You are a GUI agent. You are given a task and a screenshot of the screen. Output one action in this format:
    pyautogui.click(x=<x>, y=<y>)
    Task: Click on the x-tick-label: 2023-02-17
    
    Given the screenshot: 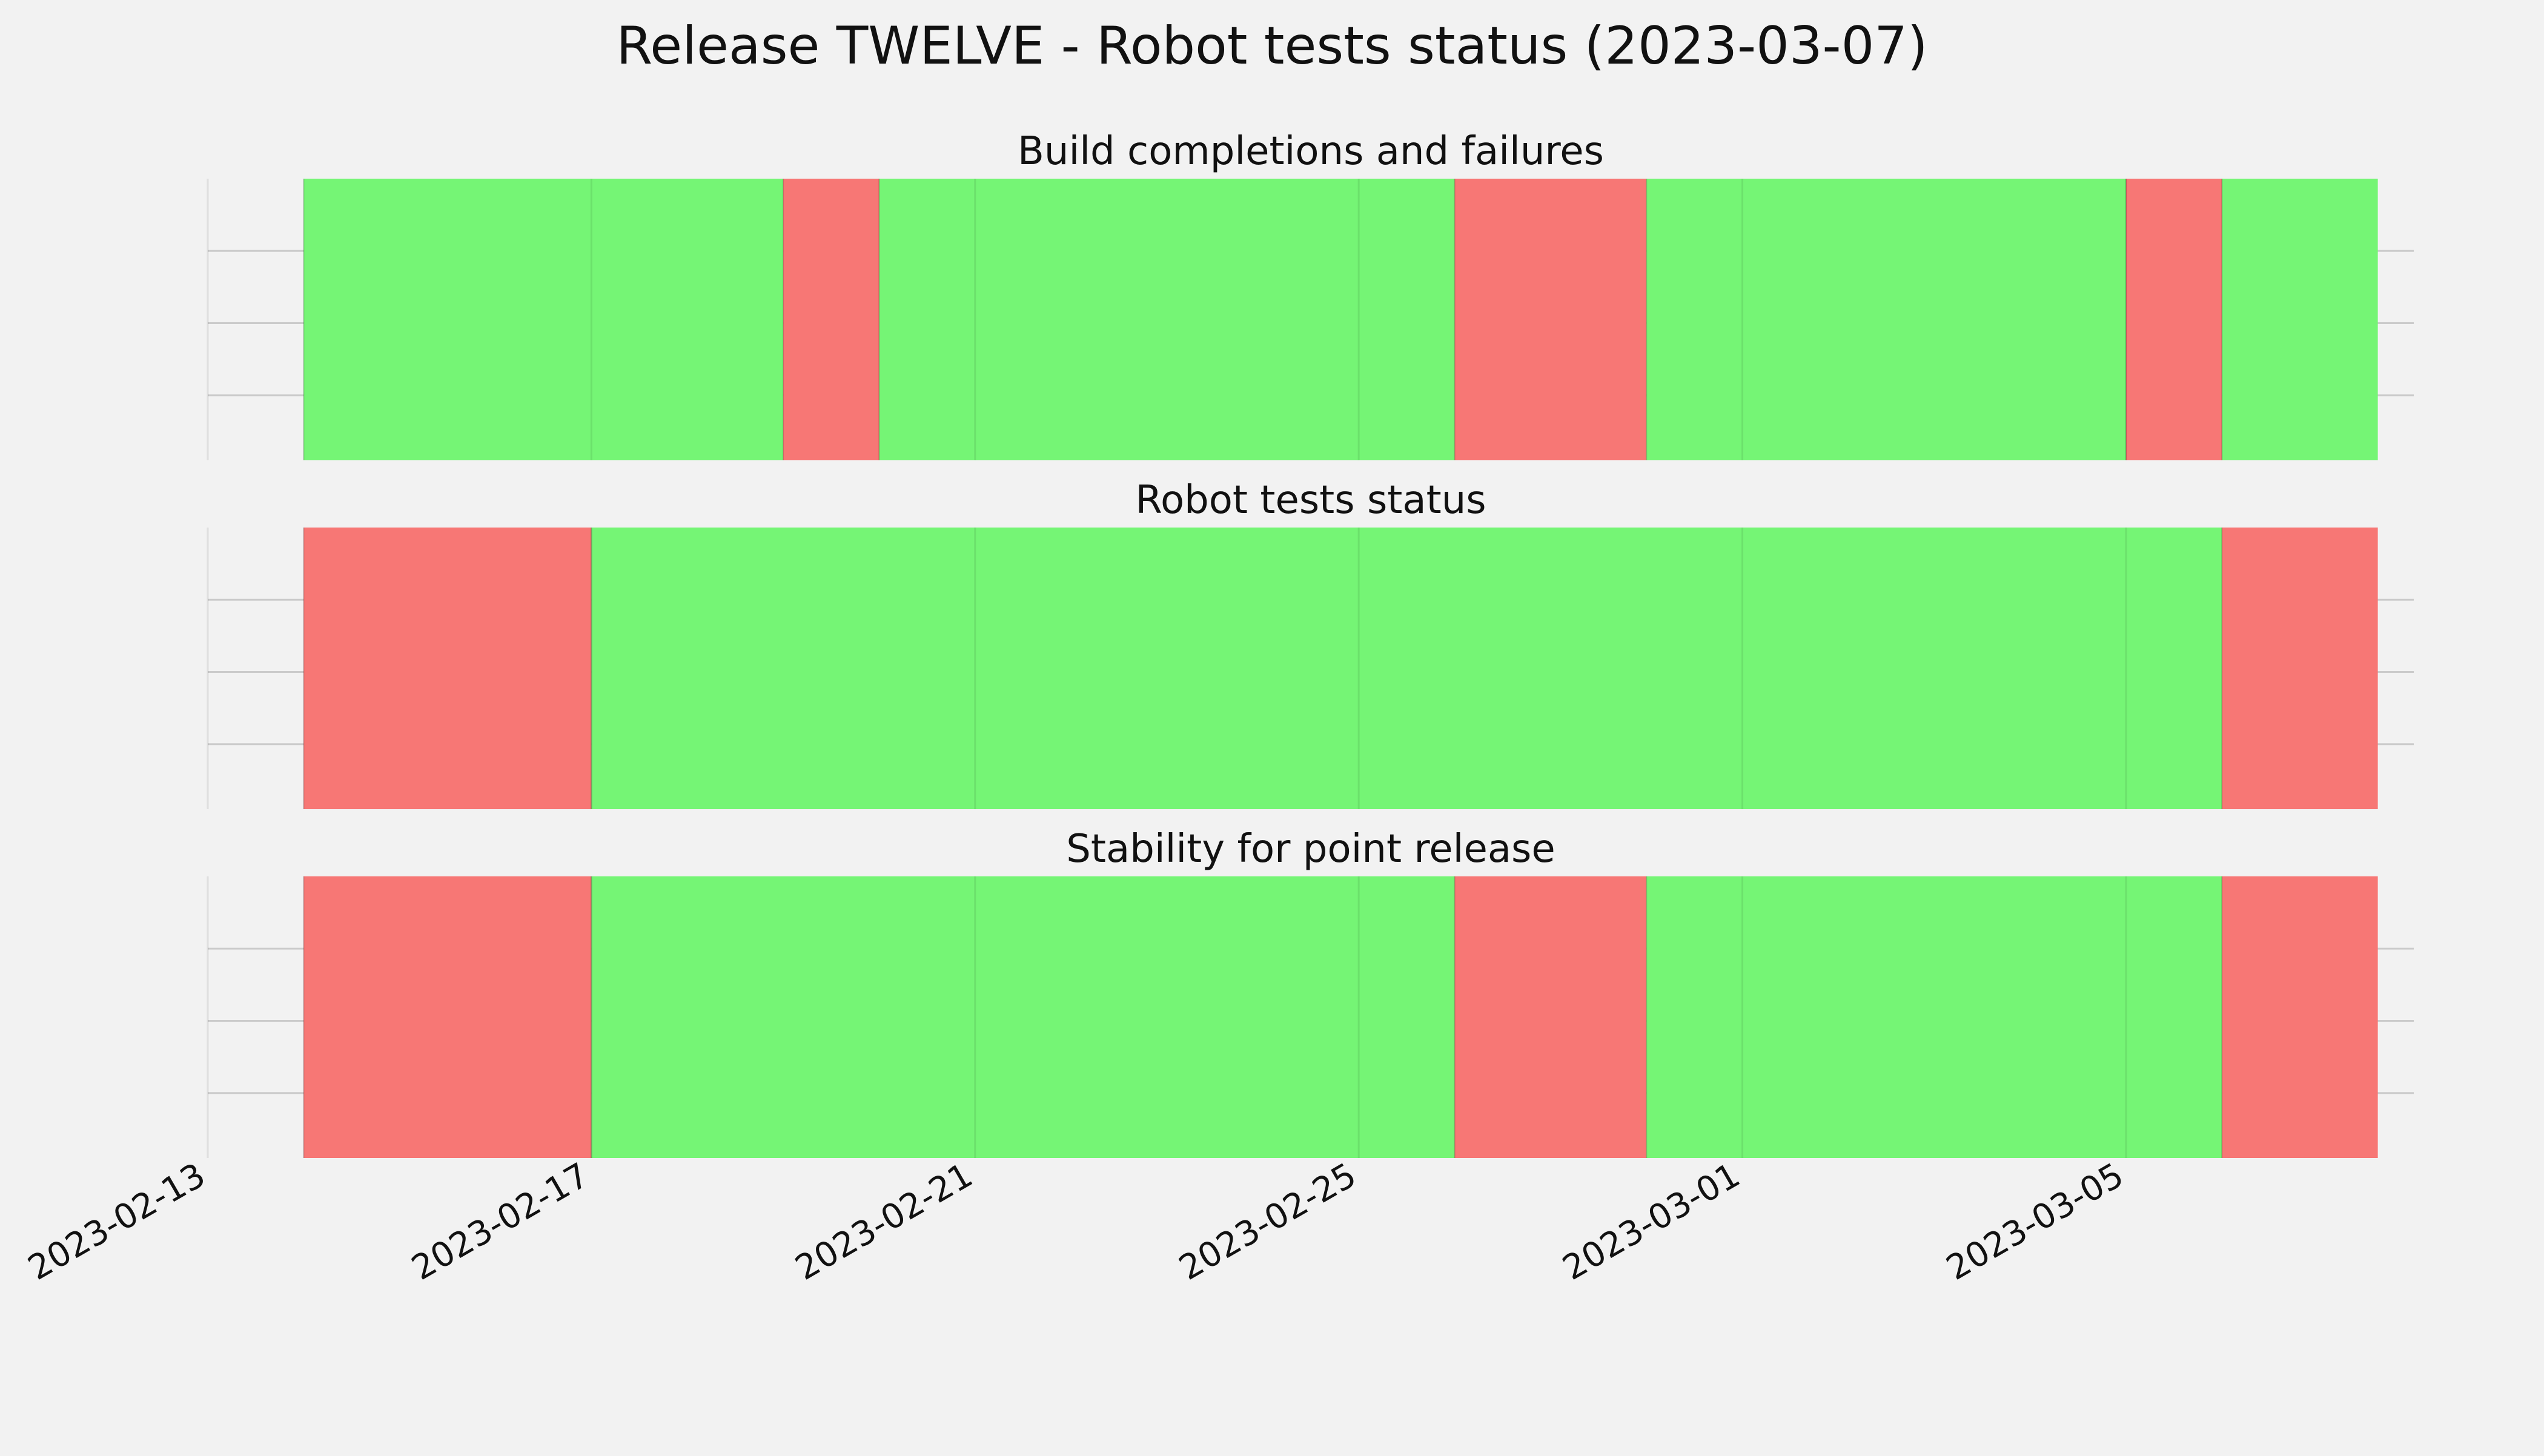 What is the action you would take?
    pyautogui.click(x=500, y=1222)
    